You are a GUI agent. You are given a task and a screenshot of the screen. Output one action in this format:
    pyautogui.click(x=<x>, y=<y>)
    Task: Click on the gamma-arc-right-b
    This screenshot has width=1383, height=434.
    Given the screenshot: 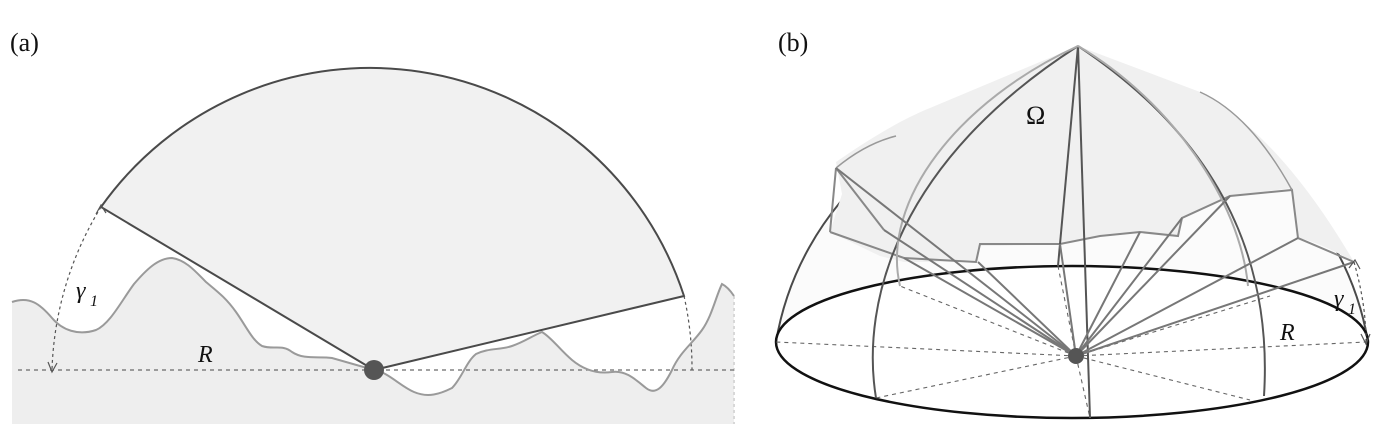 What is the action you would take?
    pyautogui.click(x=1360, y=302)
    